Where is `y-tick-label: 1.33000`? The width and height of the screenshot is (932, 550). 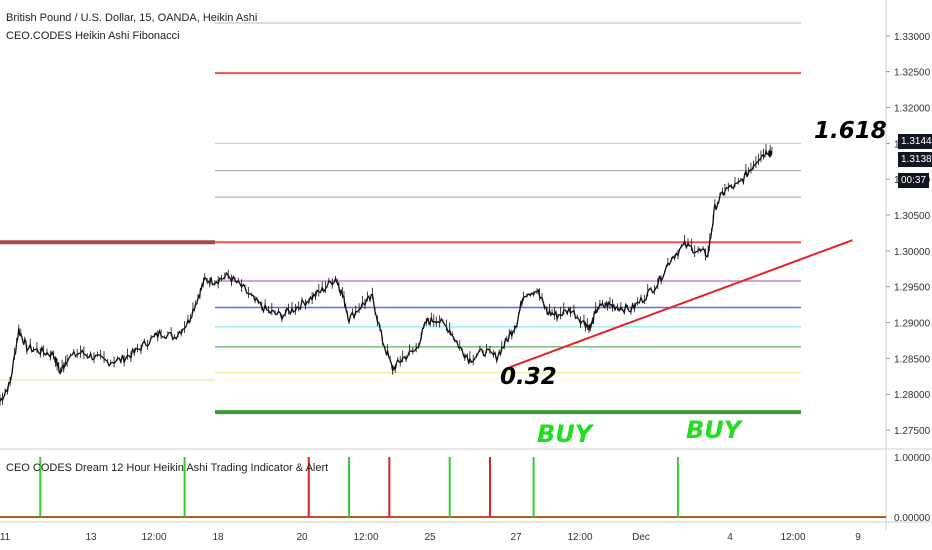 y-tick-label: 1.33000 is located at coordinates (912, 37).